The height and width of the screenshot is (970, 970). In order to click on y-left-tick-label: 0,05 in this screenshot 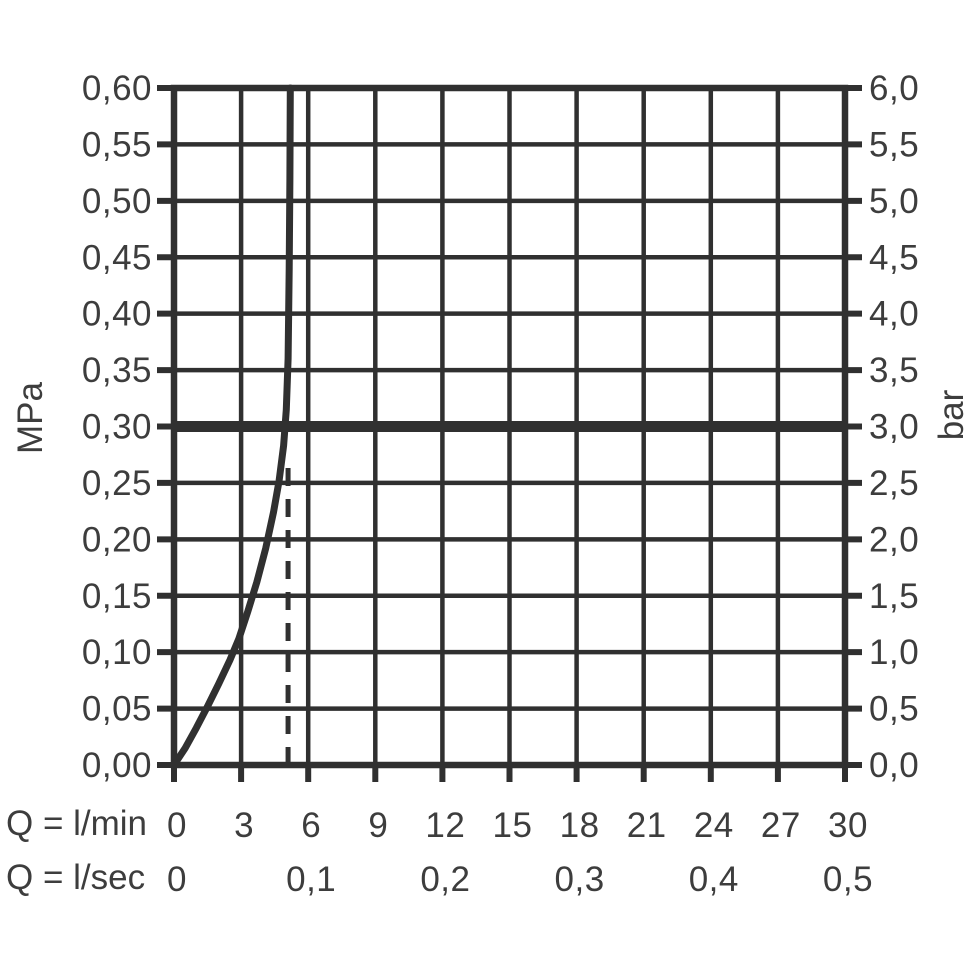, I will do `click(117, 709)`.